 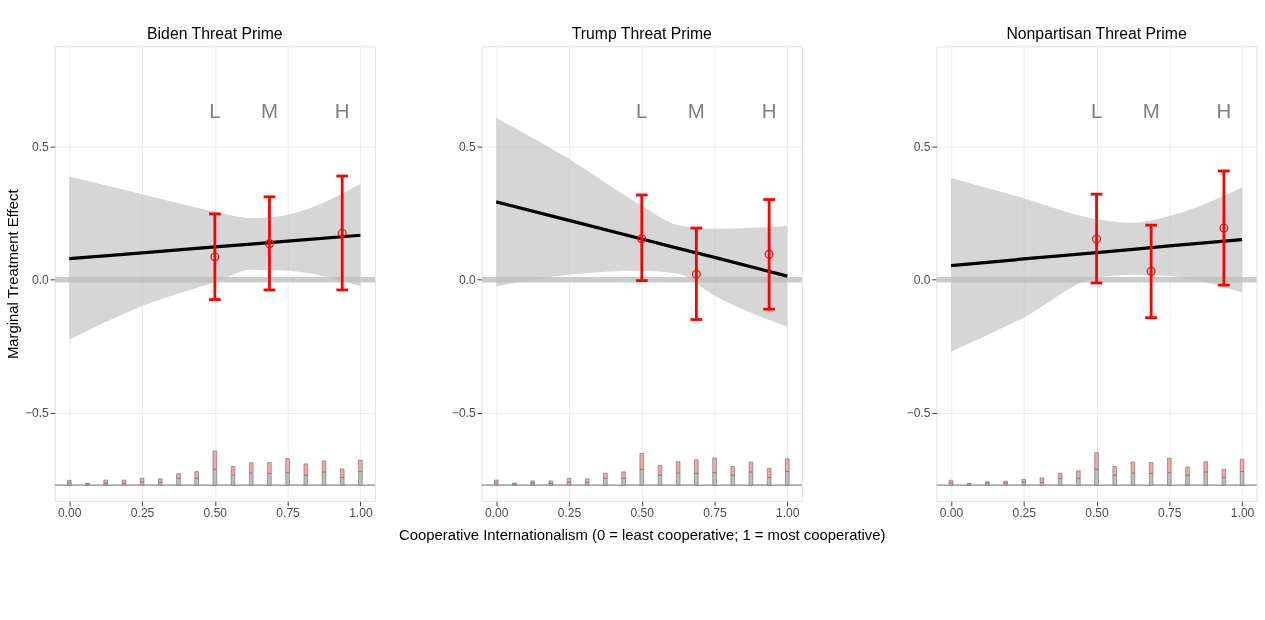 I want to click on y-axis-title: Marginal Treatment Effect, so click(x=13, y=274).